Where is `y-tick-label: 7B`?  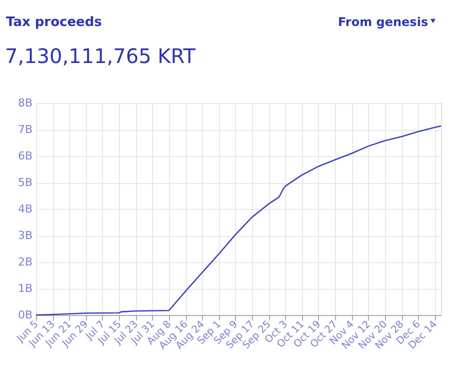 y-tick-label: 7B is located at coordinates (25, 129).